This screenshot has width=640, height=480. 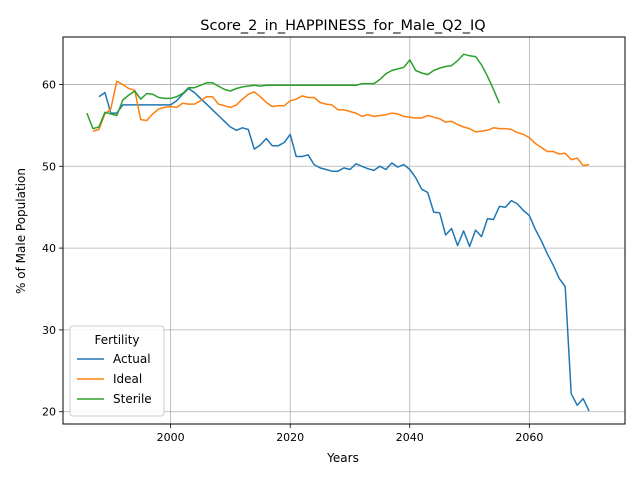 What do you see at coordinates (127, 379) in the screenshot?
I see `legend-label-ideal: Ideal` at bounding box center [127, 379].